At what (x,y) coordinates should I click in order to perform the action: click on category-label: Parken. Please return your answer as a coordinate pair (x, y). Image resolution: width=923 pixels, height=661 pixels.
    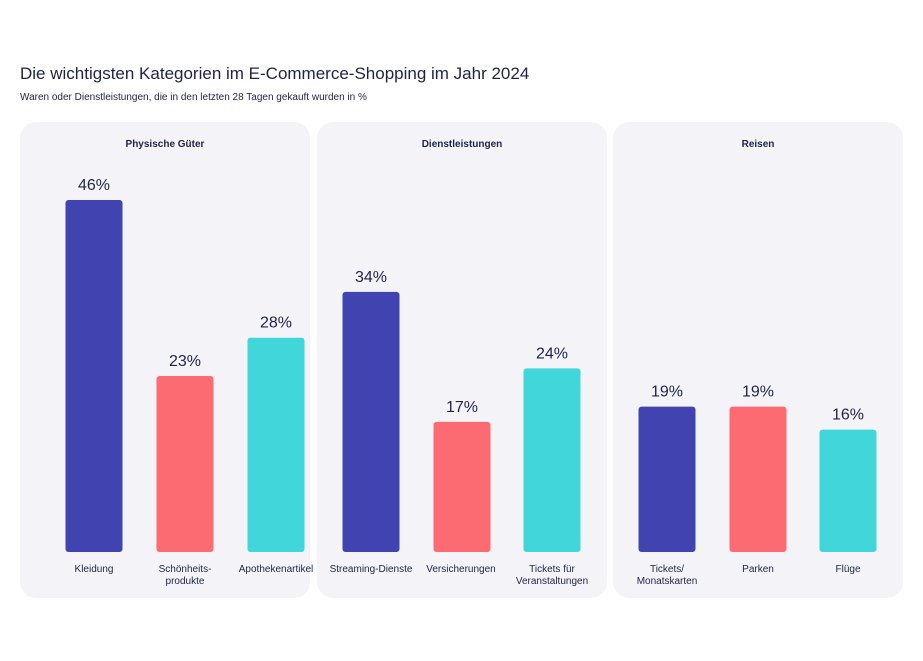
    Looking at the image, I should click on (758, 569).